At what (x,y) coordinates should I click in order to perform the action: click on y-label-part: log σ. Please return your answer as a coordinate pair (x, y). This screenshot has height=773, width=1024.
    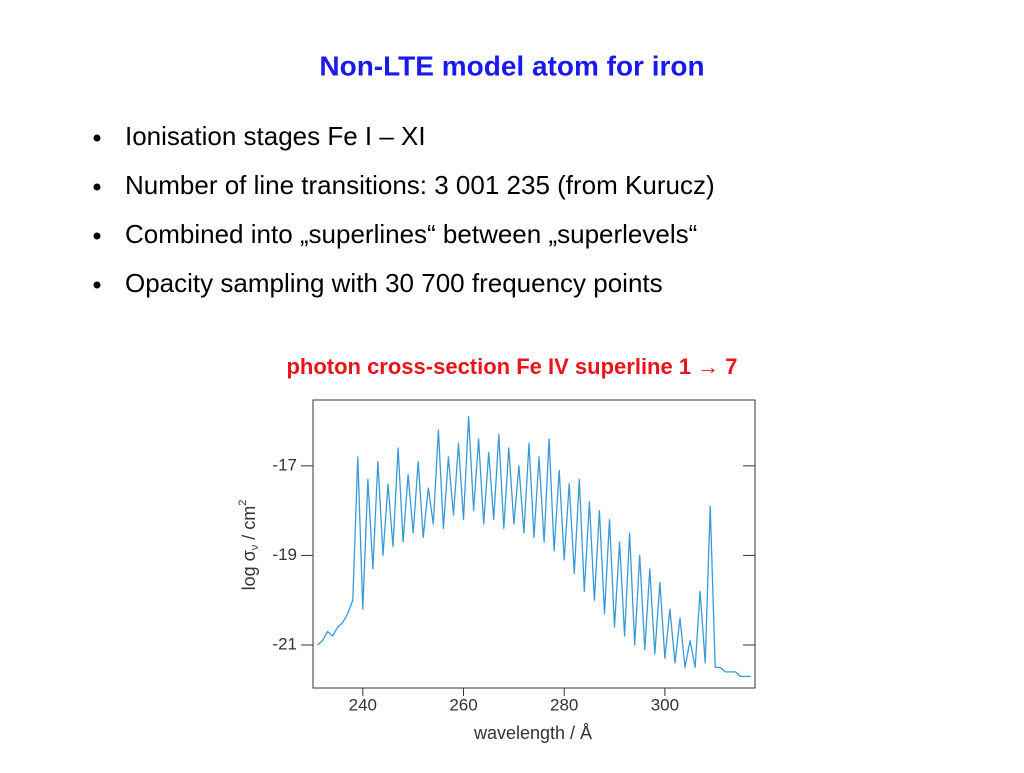
    Looking at the image, I should click on (249, 570).